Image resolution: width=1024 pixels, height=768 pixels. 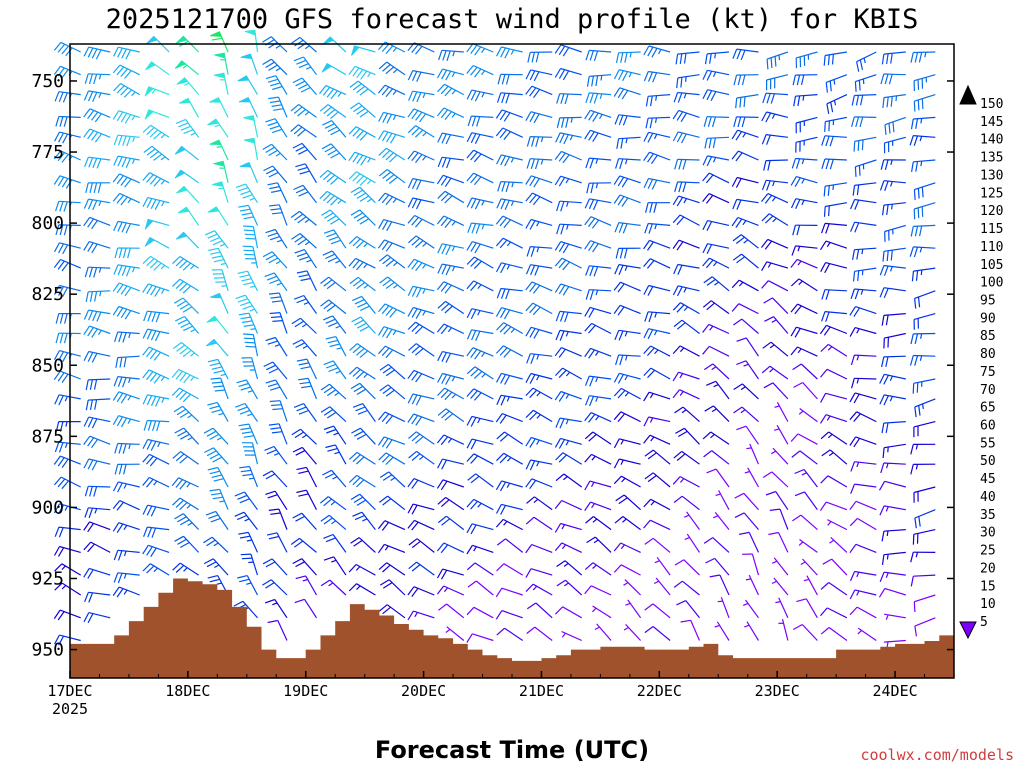 I want to click on colorbar-top-arrow, so click(x=968, y=94).